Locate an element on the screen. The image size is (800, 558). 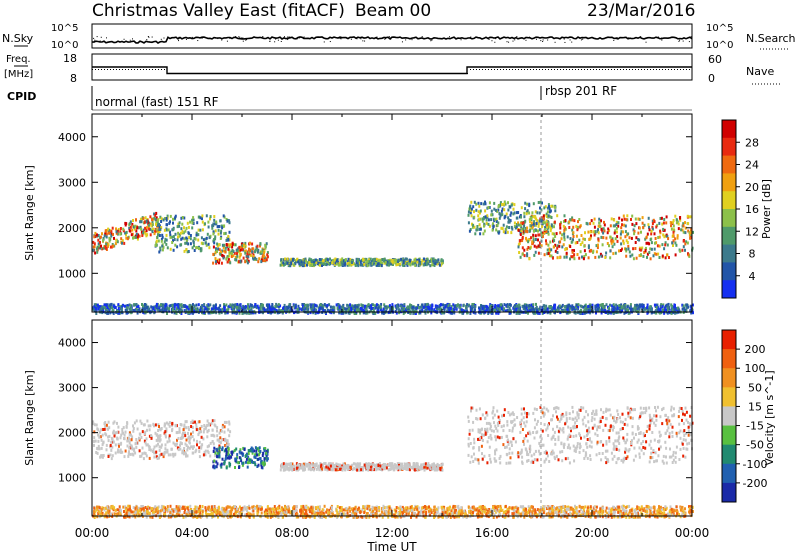
colorbar-swatch is located at coordinates (729, 254).